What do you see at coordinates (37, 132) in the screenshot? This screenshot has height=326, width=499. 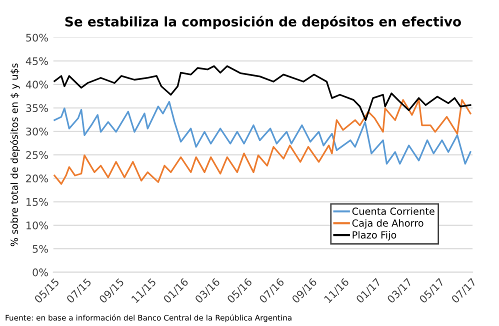 I see `y-tick-label: 30%` at bounding box center [37, 132].